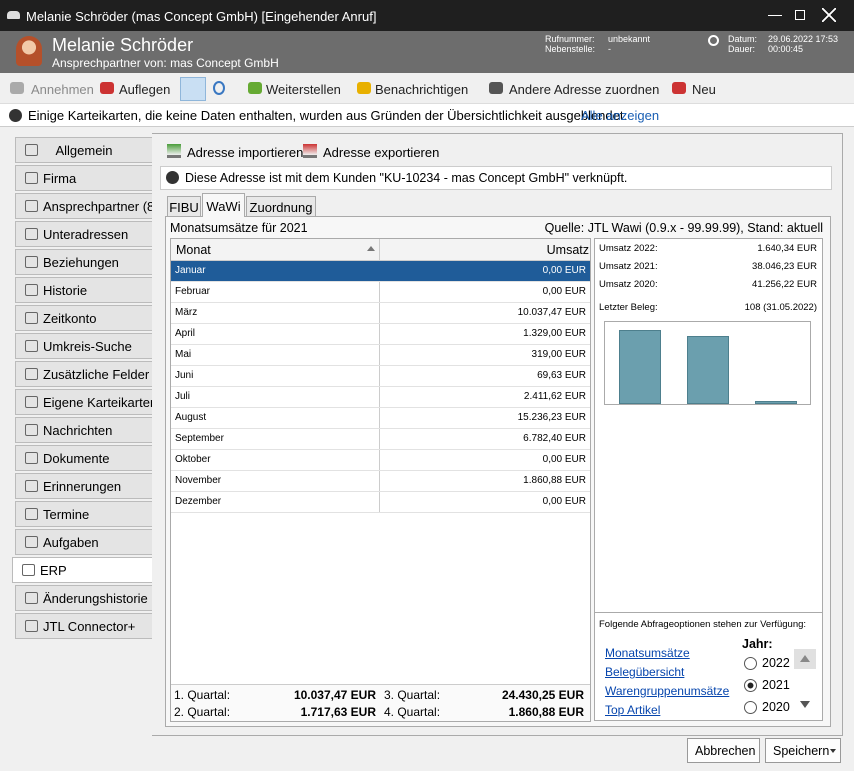 The image size is (854, 771). Describe the element at coordinates (223, 205) in the screenshot. I see `tab: WaWi` at that location.